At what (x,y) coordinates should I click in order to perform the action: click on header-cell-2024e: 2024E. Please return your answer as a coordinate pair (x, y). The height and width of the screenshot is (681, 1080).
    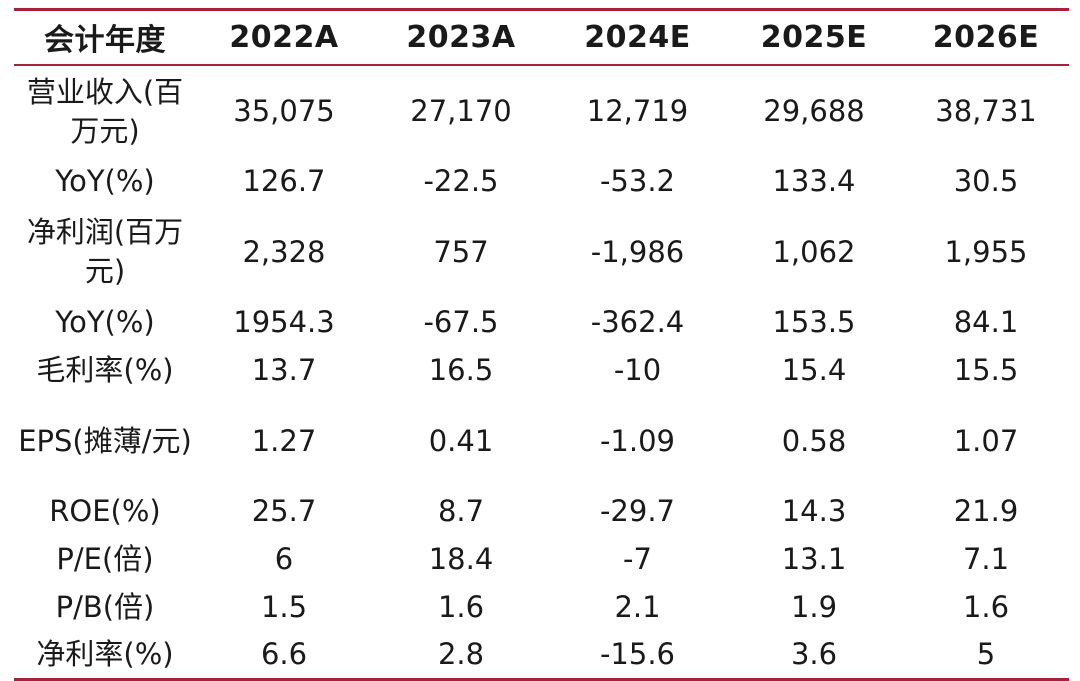
    Looking at the image, I should click on (637, 37).